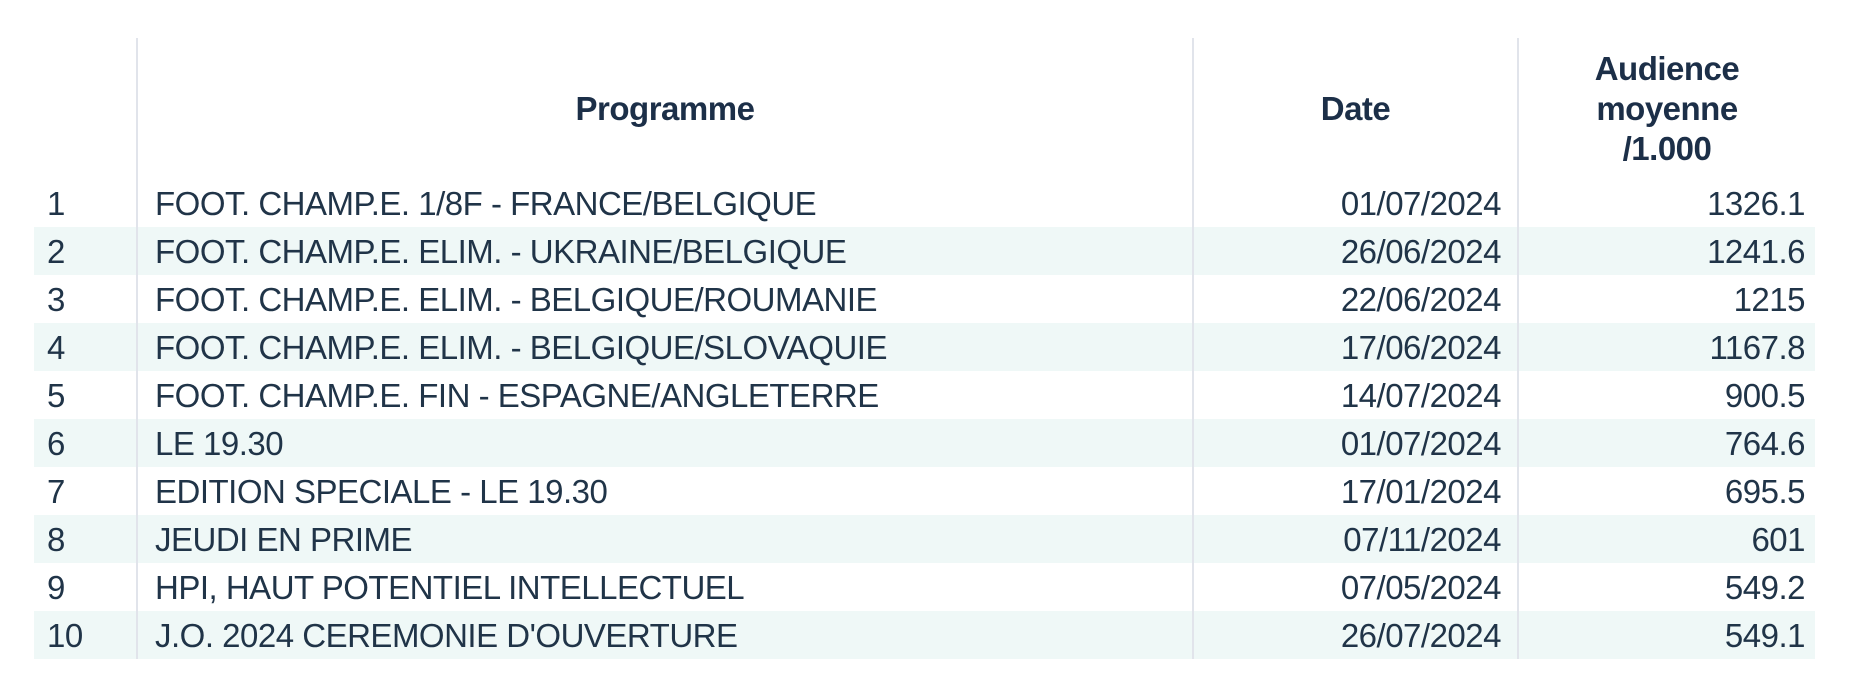 Image resolution: width=1858 pixels, height=700 pixels. What do you see at coordinates (1666, 299) in the screenshot?
I see `audience-cell: 1215` at bounding box center [1666, 299].